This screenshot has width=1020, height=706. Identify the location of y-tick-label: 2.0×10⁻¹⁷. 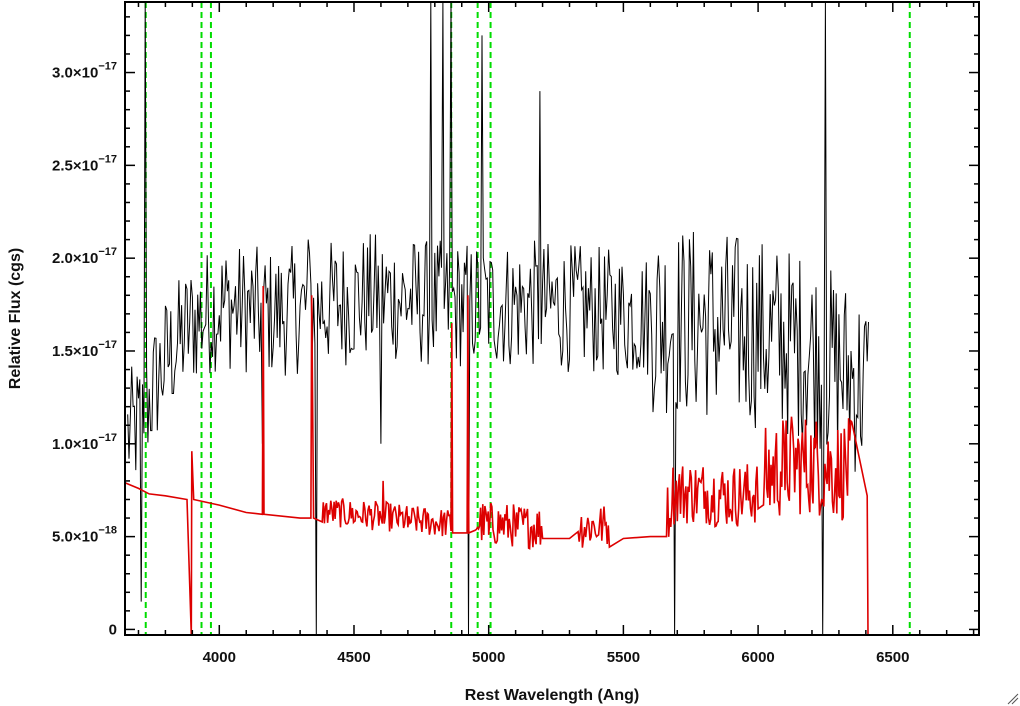
(84, 256).